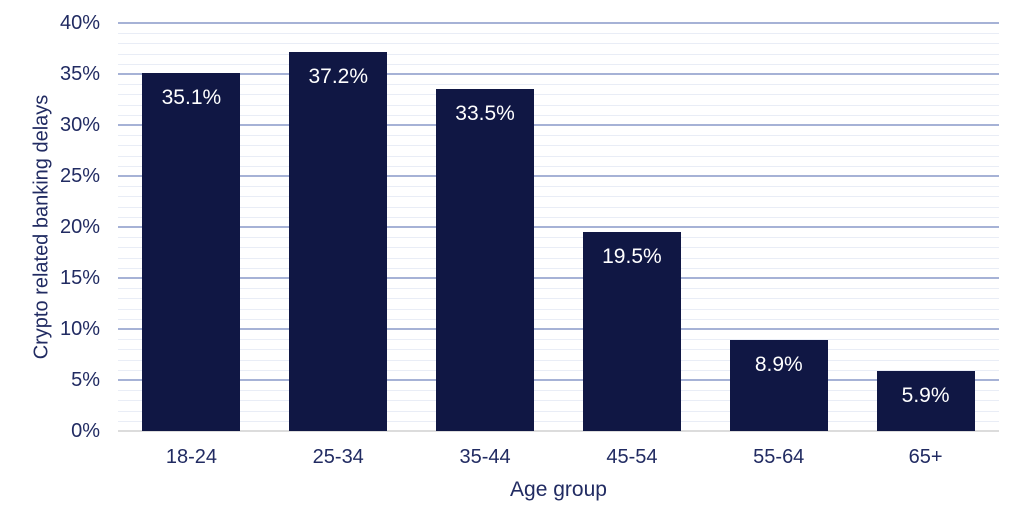 This screenshot has height=530, width=1024. Describe the element at coordinates (191, 97) in the screenshot. I see `bar-value-label: 35.1%` at that location.